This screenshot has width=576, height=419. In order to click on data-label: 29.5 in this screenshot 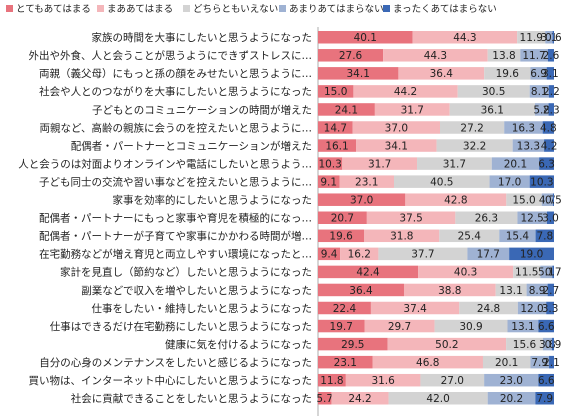, I will do `click(352, 345)`.